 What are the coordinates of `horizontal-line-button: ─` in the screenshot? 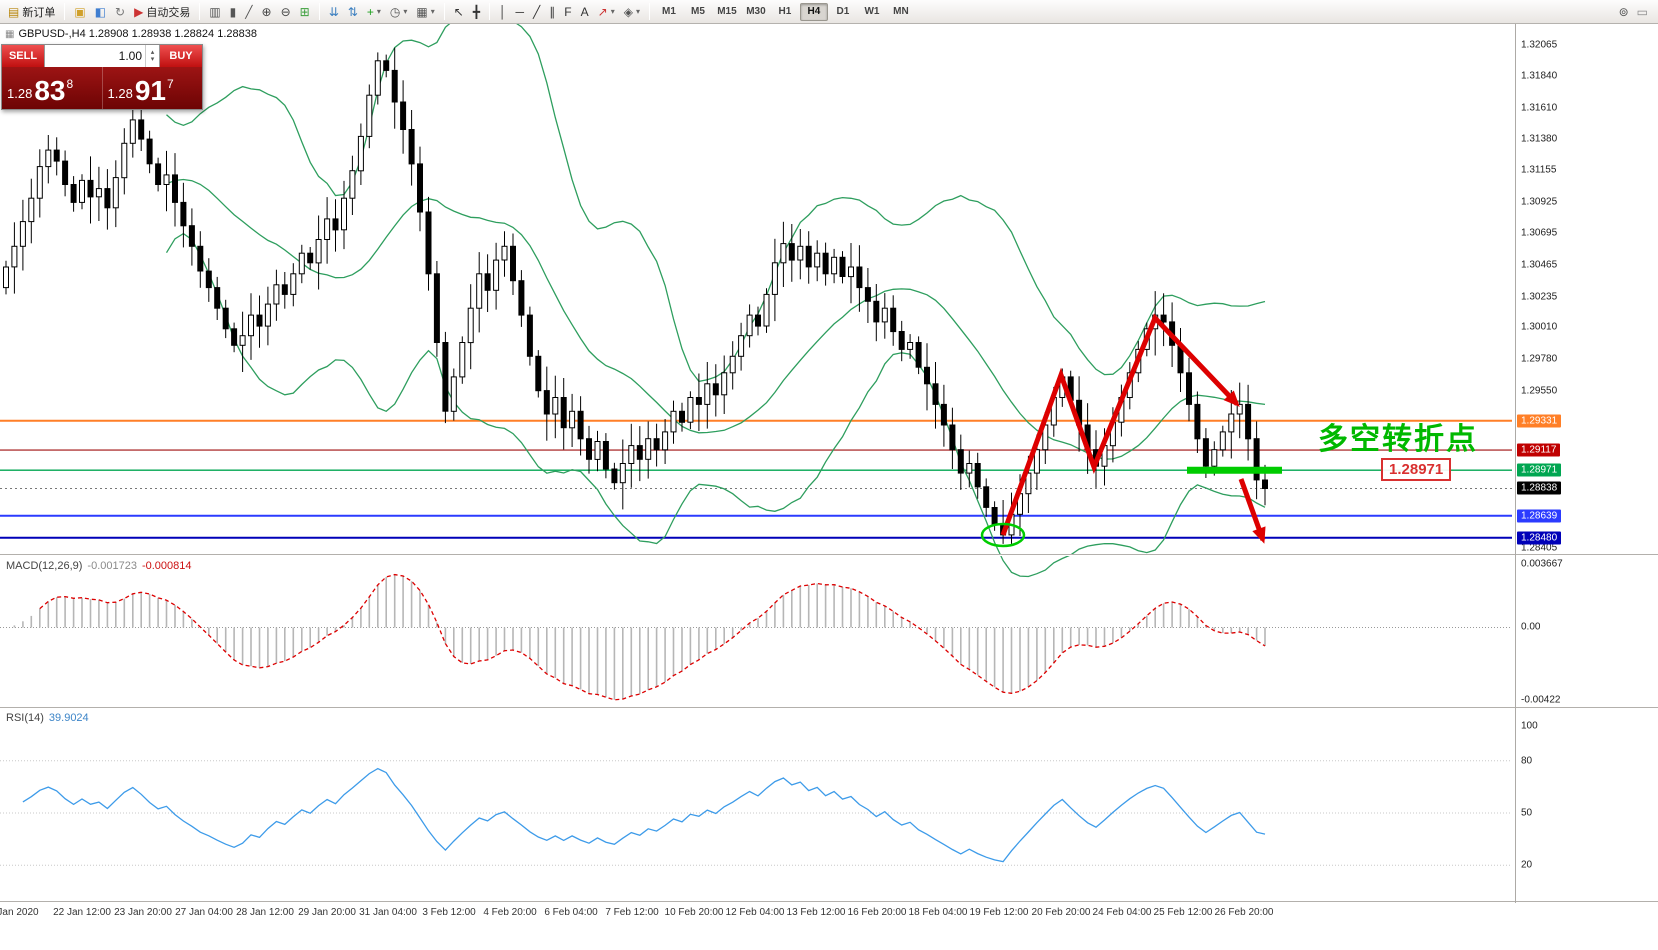 It's located at (520, 12).